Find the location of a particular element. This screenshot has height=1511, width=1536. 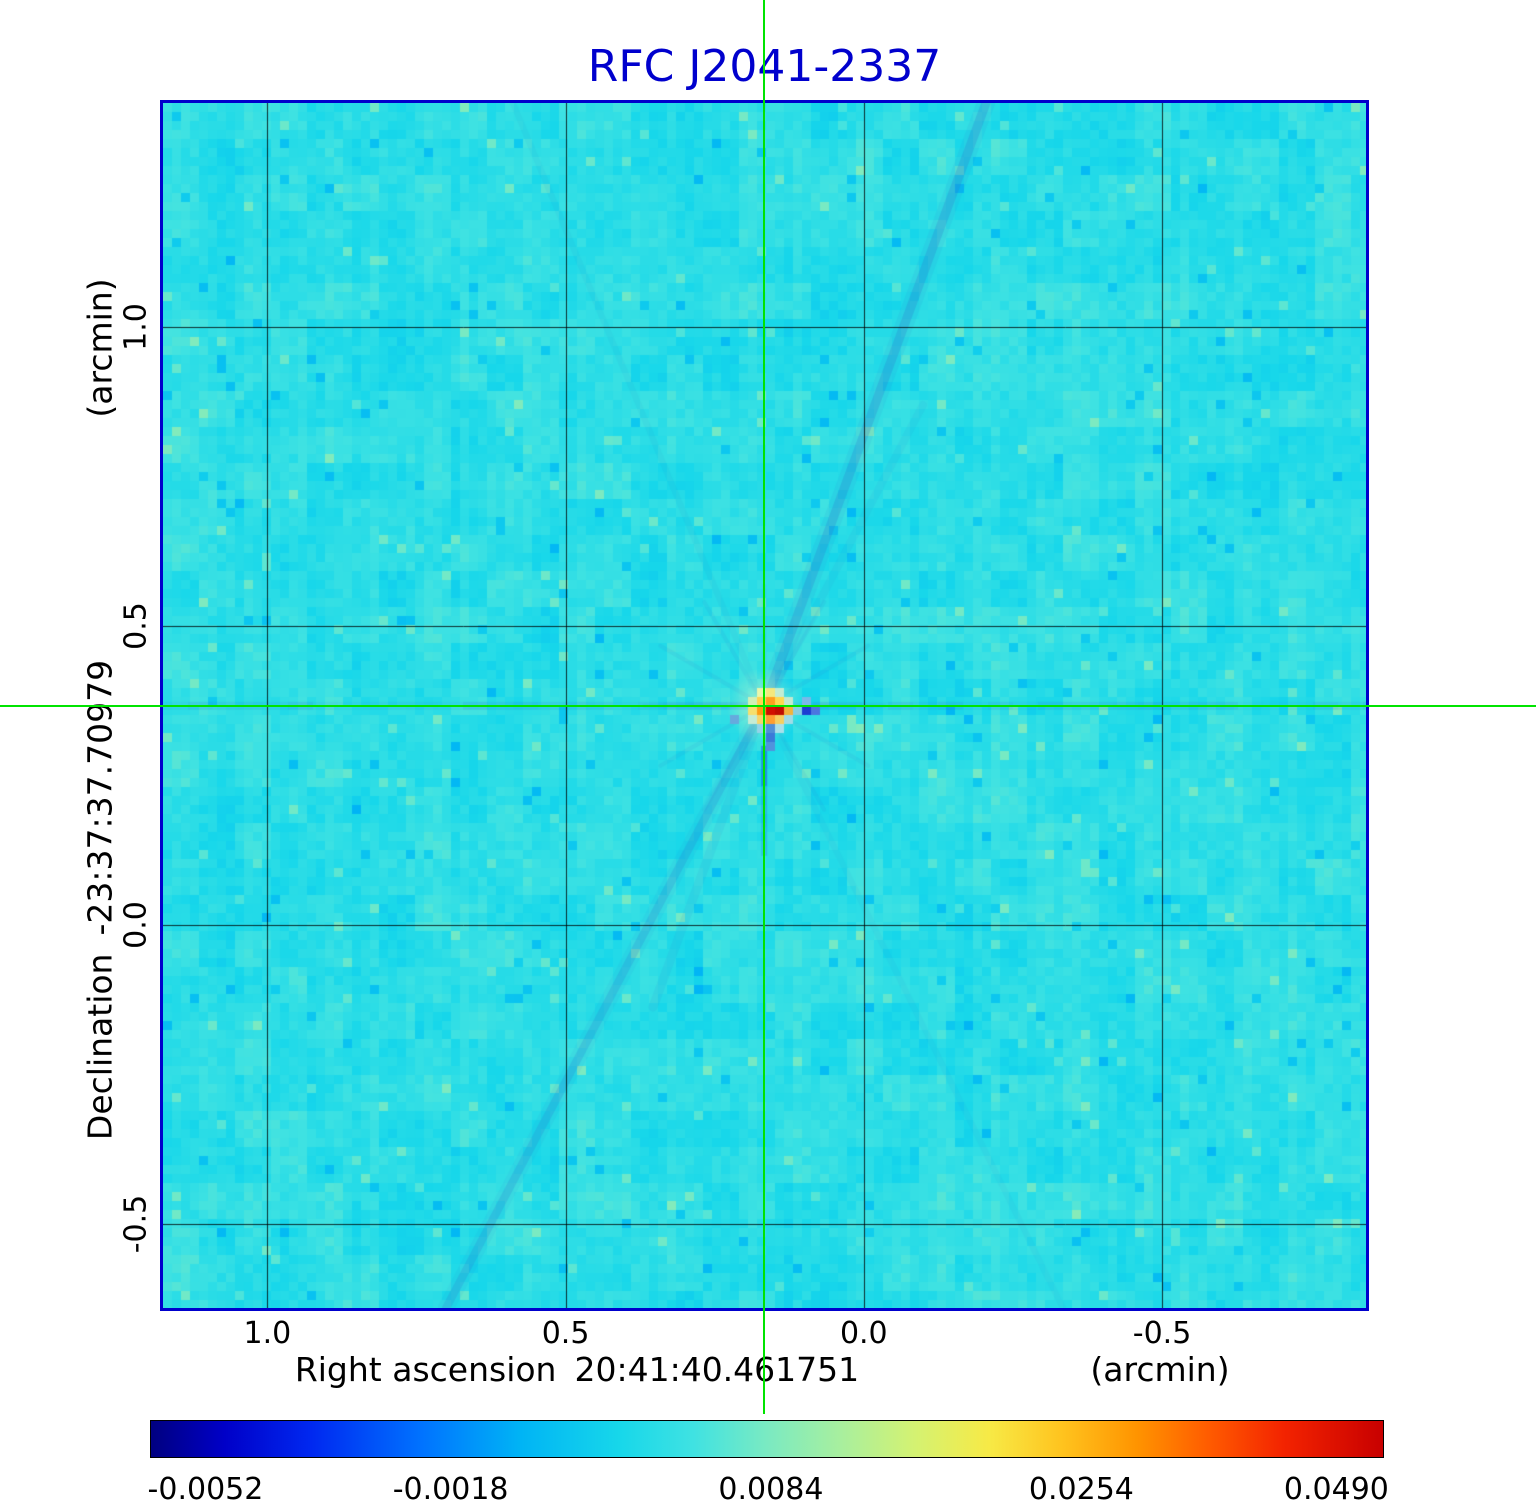

colorbar-tick-label: 0.0084 is located at coordinates (771, 1489).